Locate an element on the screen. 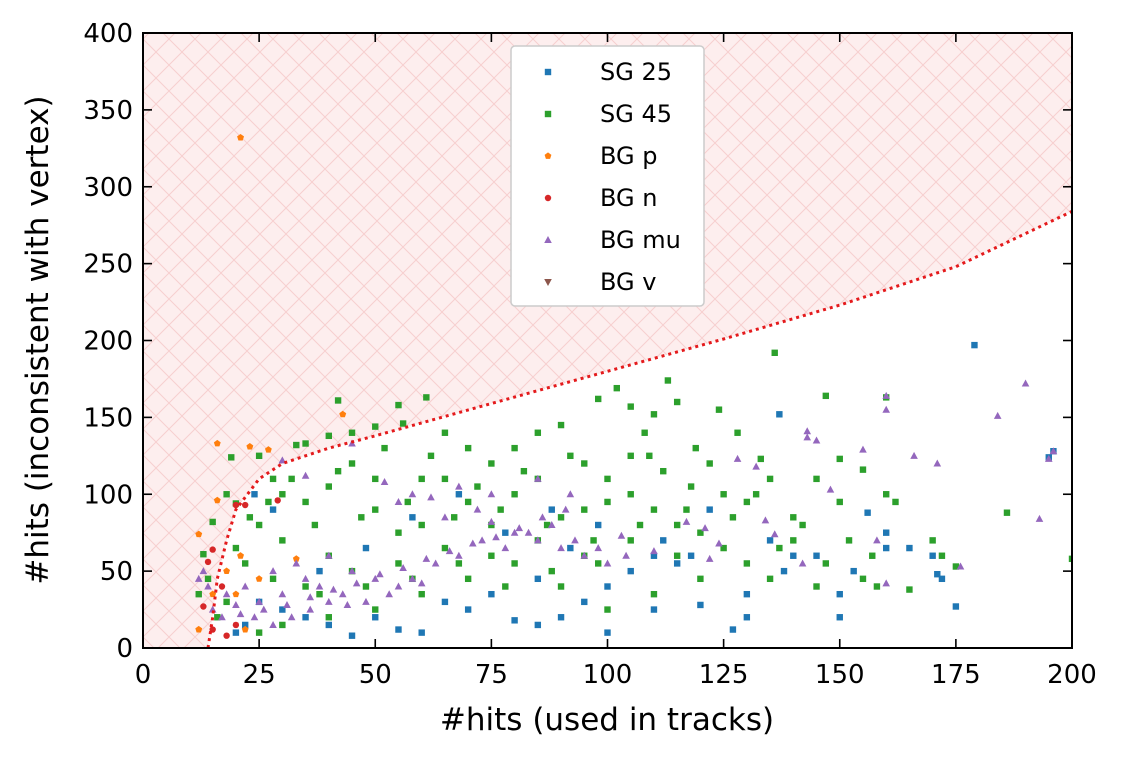 The width and height of the screenshot is (1124, 760). legend-box is located at coordinates (607, 176).